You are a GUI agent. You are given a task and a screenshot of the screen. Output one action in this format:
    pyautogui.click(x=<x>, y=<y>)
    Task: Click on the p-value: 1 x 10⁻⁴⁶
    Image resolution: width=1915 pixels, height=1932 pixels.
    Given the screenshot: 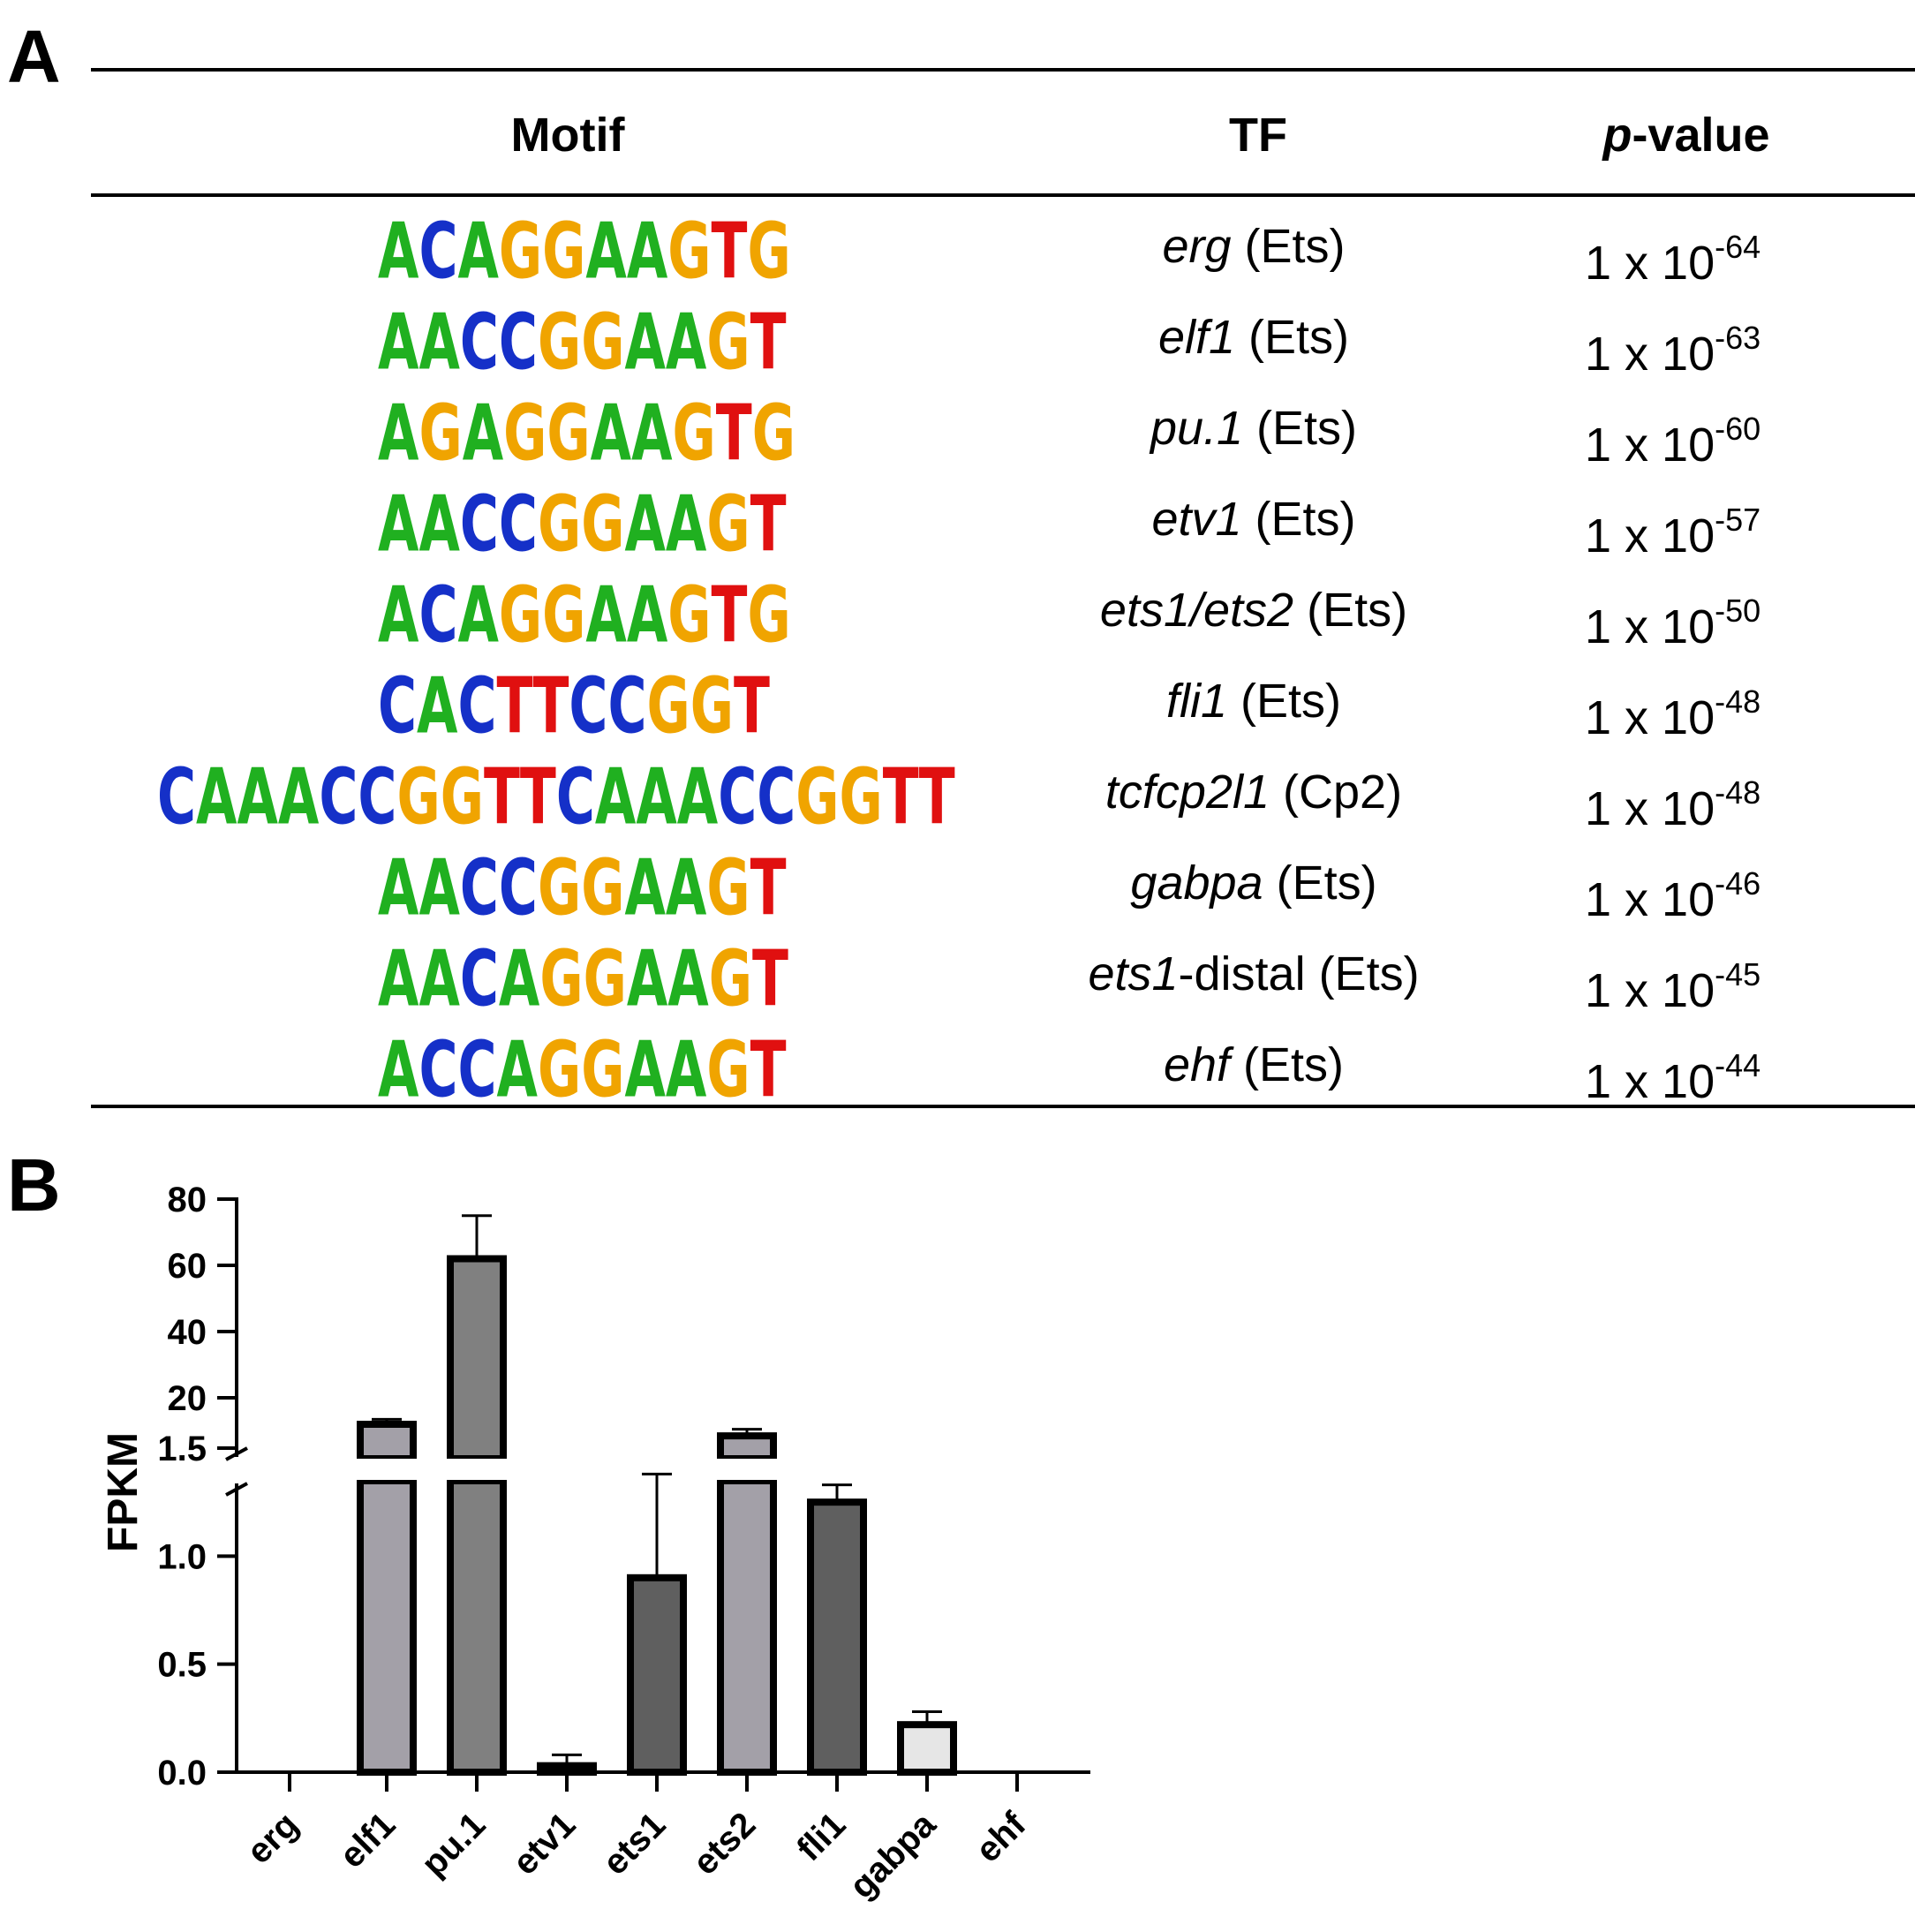 What is the action you would take?
    pyautogui.click(x=1735, y=883)
    